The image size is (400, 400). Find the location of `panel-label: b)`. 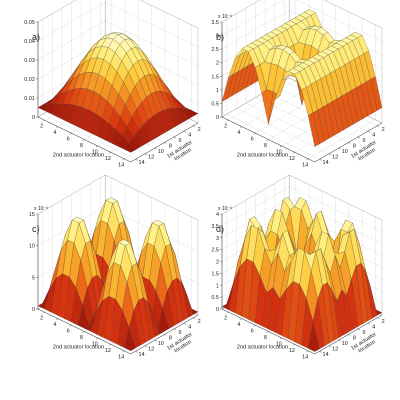

panel-label: b) is located at coordinates (220, 37).